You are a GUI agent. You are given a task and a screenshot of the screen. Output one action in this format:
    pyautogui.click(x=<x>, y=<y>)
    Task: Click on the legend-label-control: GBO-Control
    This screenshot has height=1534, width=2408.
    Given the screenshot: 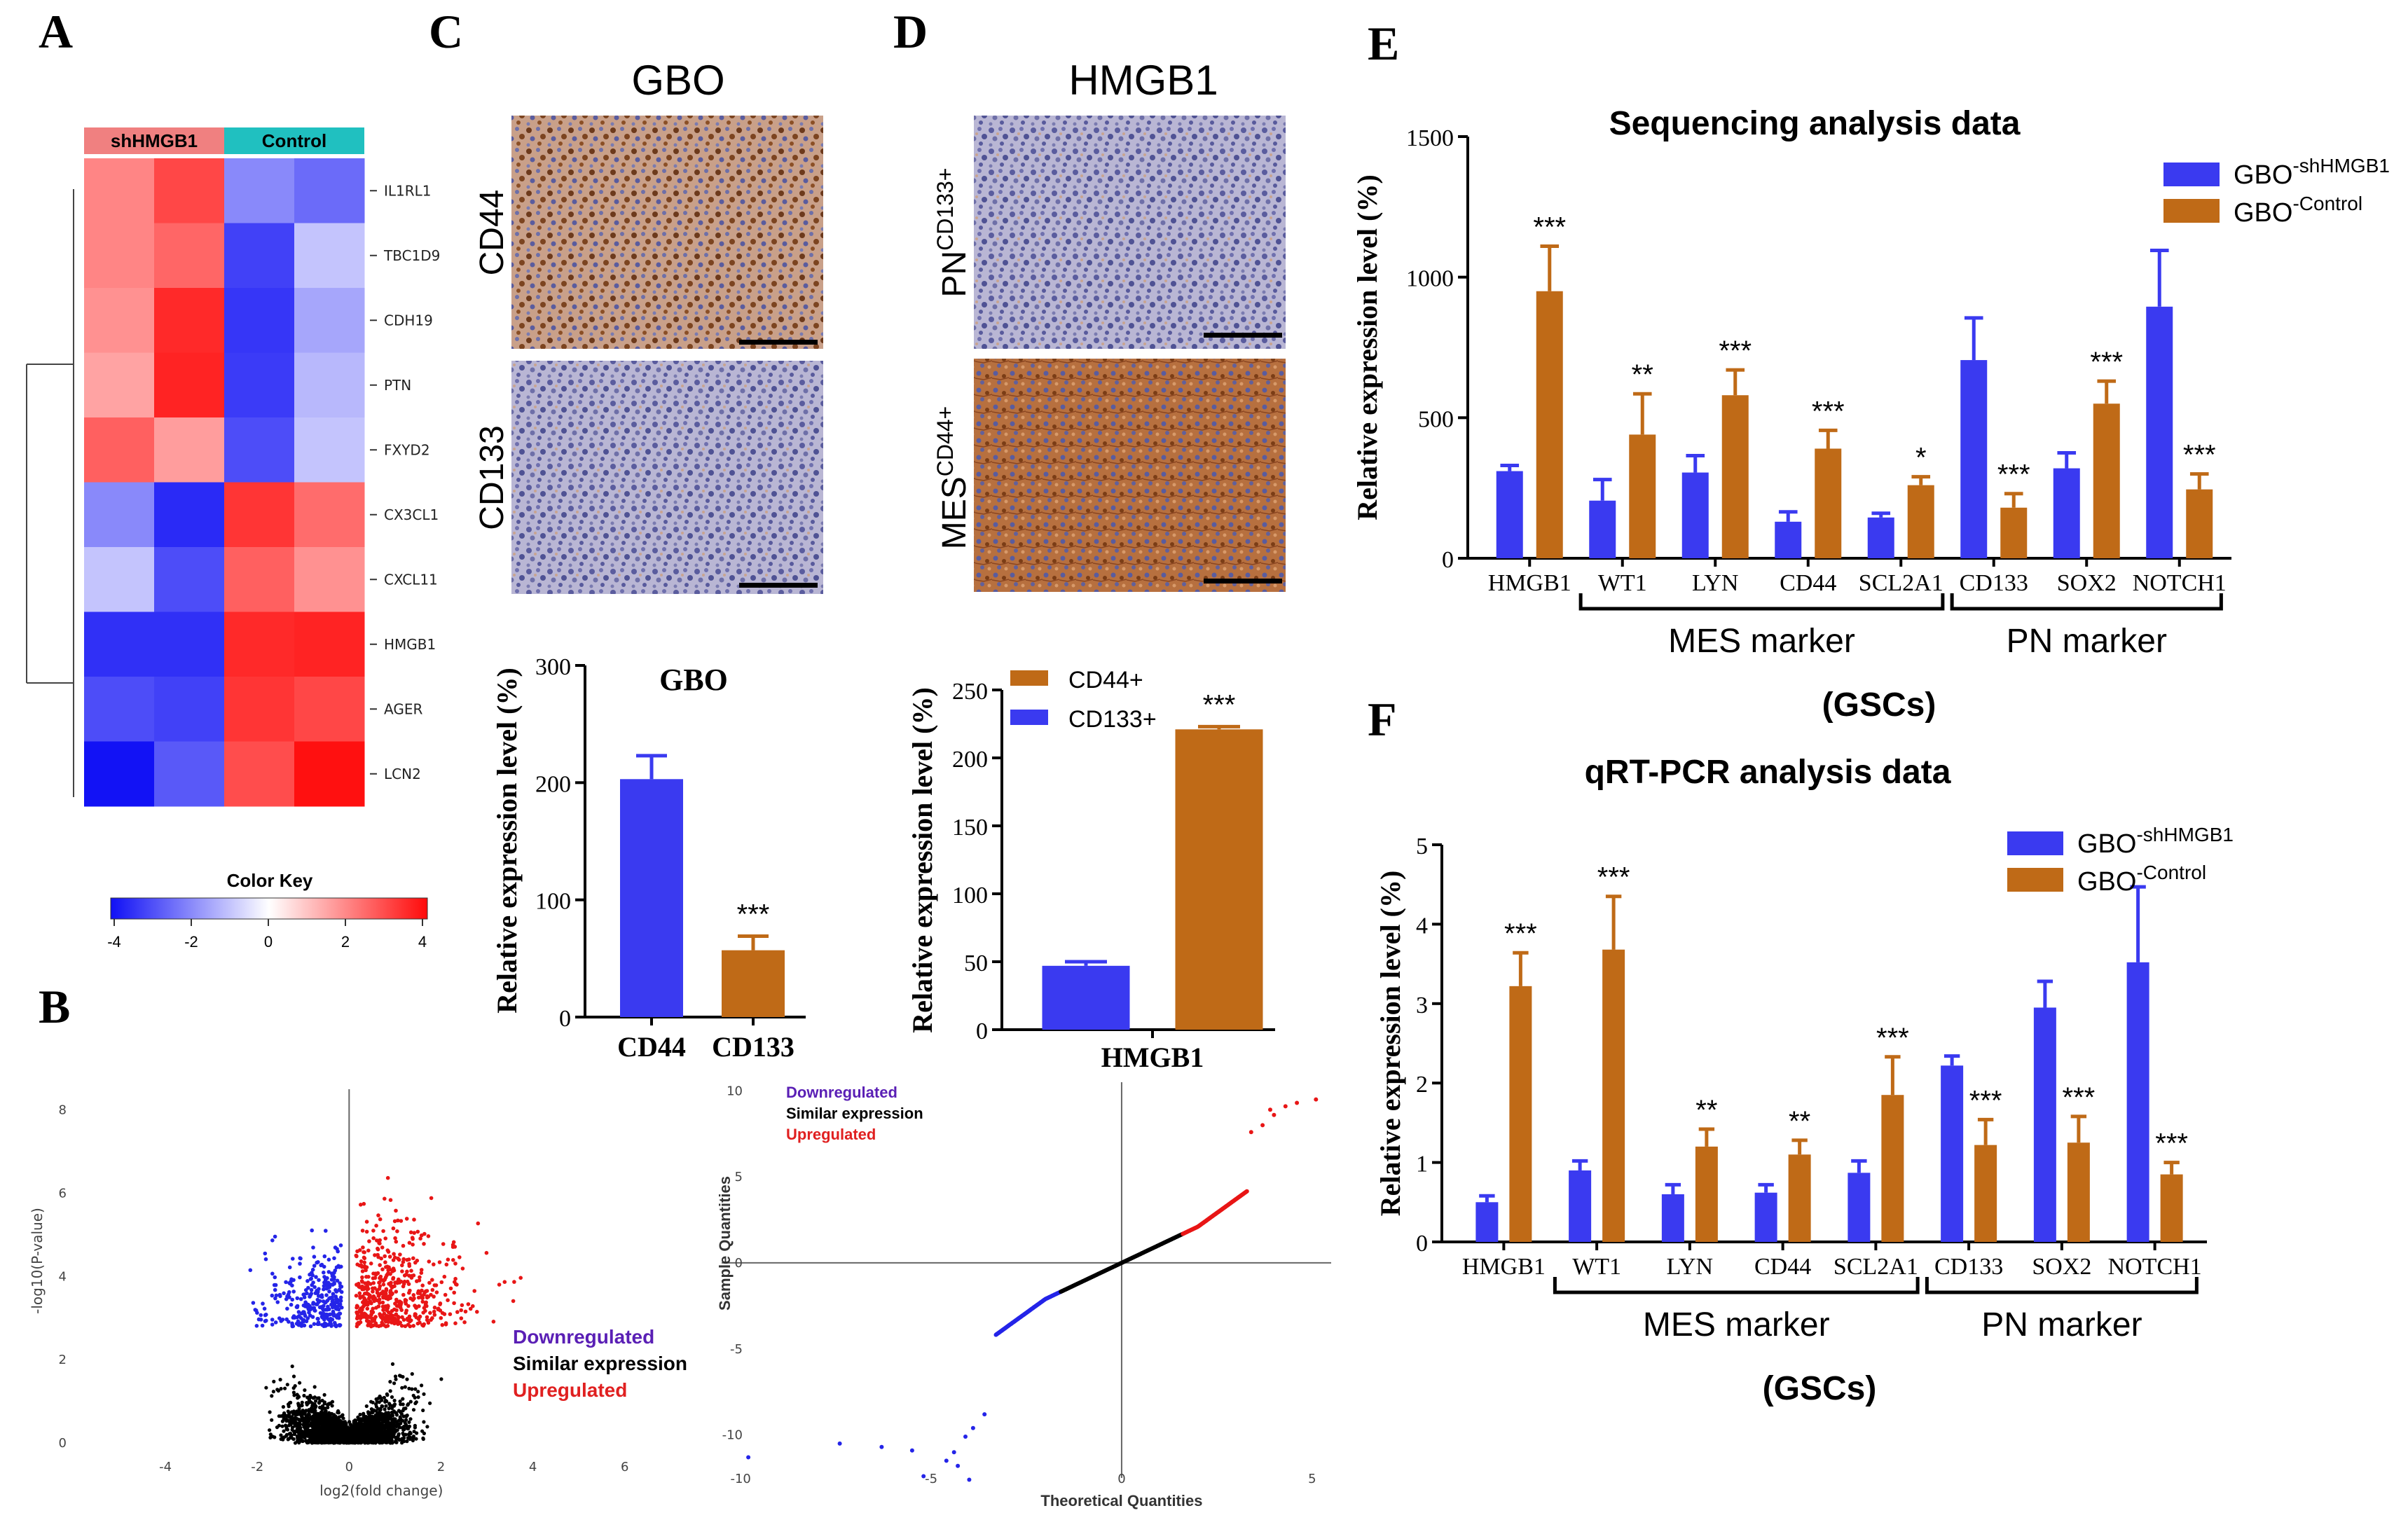 What is the action you would take?
    pyautogui.click(x=2298, y=210)
    